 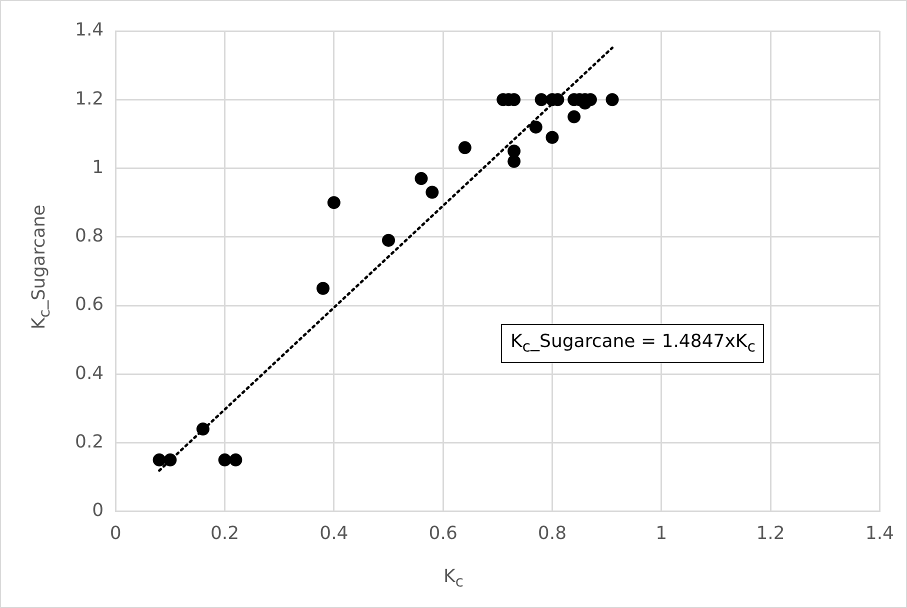 What do you see at coordinates (89, 99) in the screenshot?
I see `y-tick-label: 1.2` at bounding box center [89, 99].